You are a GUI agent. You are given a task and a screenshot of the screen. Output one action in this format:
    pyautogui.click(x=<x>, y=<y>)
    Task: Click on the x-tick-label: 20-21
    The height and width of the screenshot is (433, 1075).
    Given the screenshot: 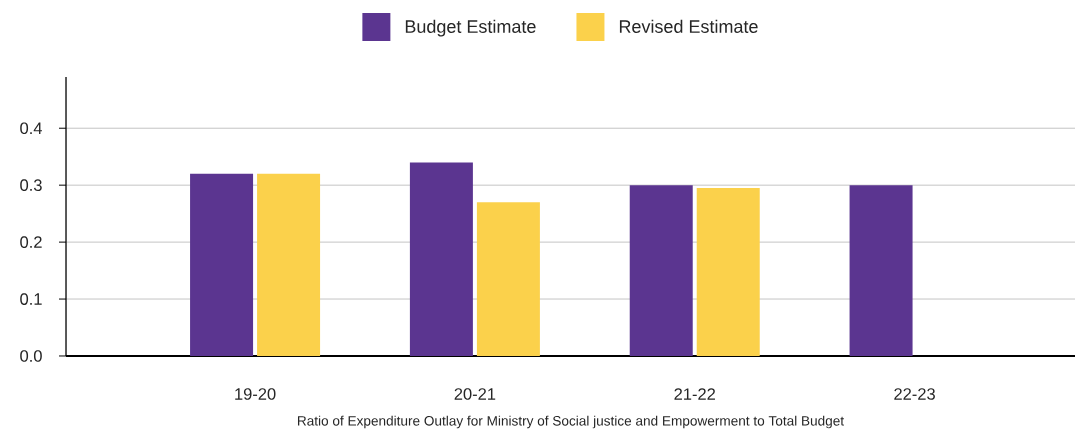 What is the action you would take?
    pyautogui.click(x=475, y=394)
    